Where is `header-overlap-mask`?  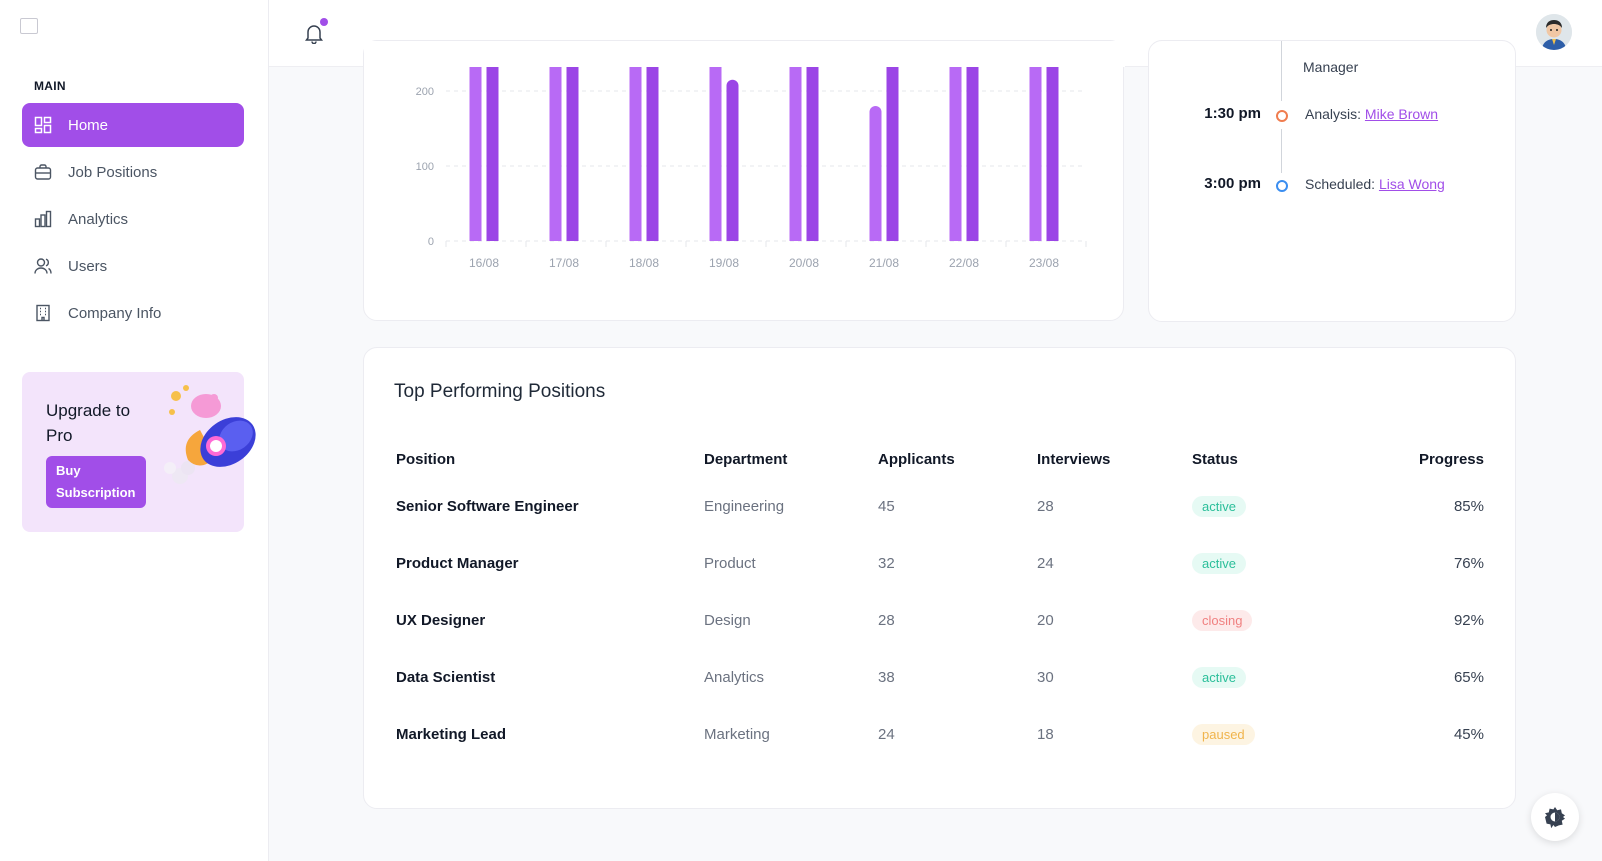
header-overlap-mask is located at coordinates (744, 54).